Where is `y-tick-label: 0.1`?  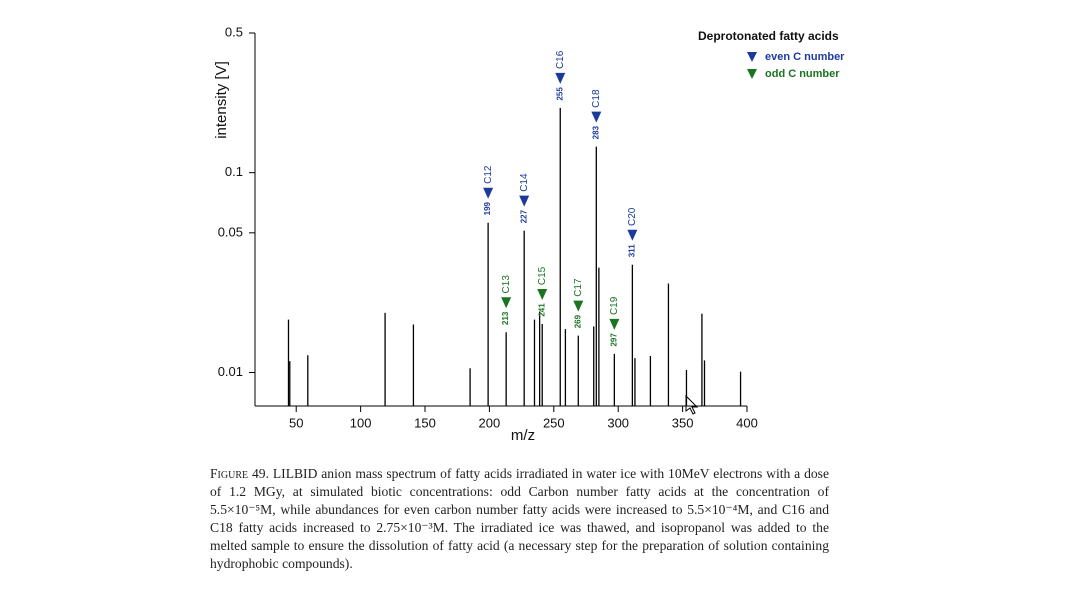
y-tick-label: 0.1 is located at coordinates (234, 171).